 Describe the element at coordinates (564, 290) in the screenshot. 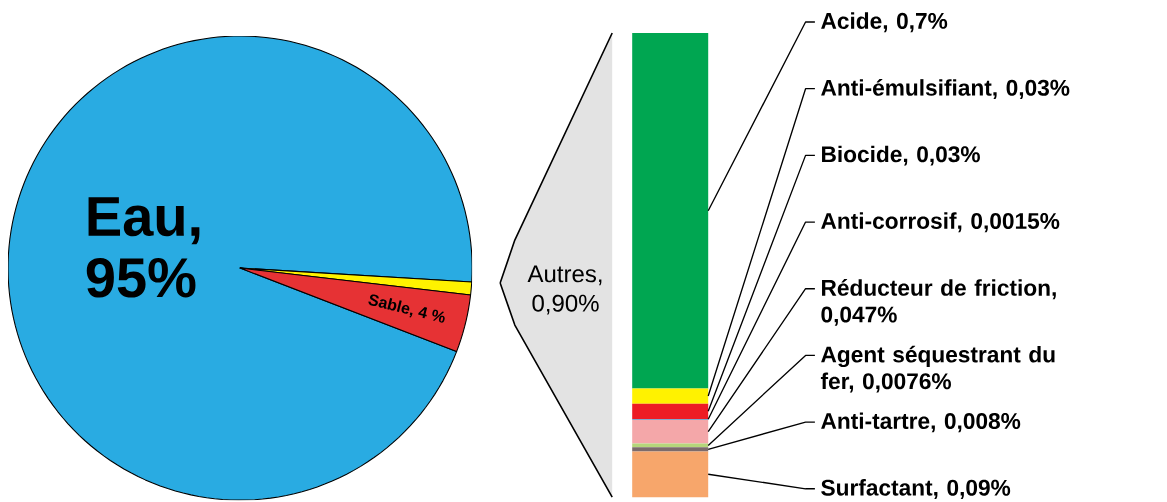

I see `slice-label: Autres, 0,90%` at that location.